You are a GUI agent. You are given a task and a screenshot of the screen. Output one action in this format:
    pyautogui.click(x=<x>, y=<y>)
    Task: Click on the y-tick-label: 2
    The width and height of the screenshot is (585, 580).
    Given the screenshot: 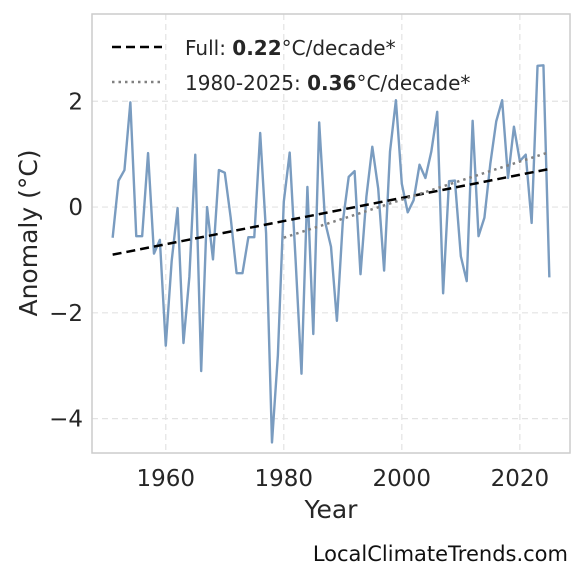 What is the action you would take?
    pyautogui.click(x=75, y=102)
    